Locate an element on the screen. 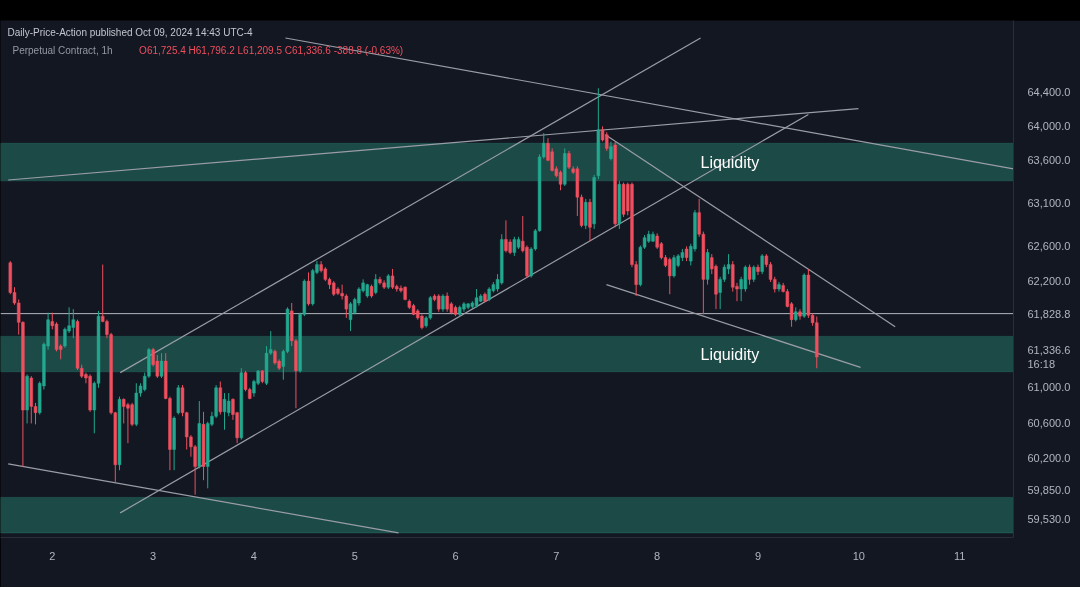 This screenshot has height=590, width=1080. text: 61,336.6 16:18 is located at coordinates (1049, 357).